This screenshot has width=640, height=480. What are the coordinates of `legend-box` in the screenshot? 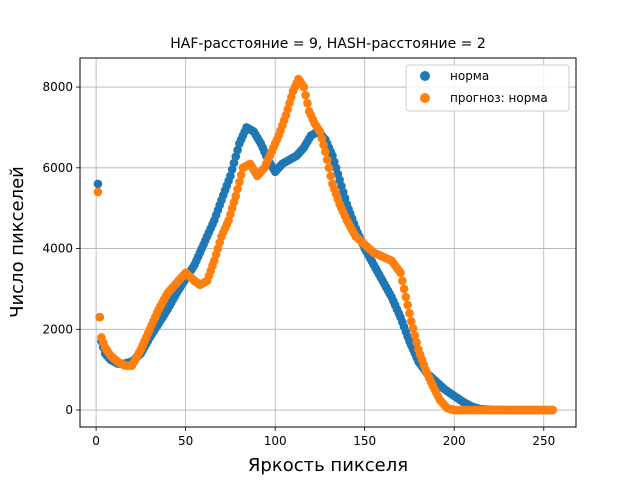 It's located at (487, 88).